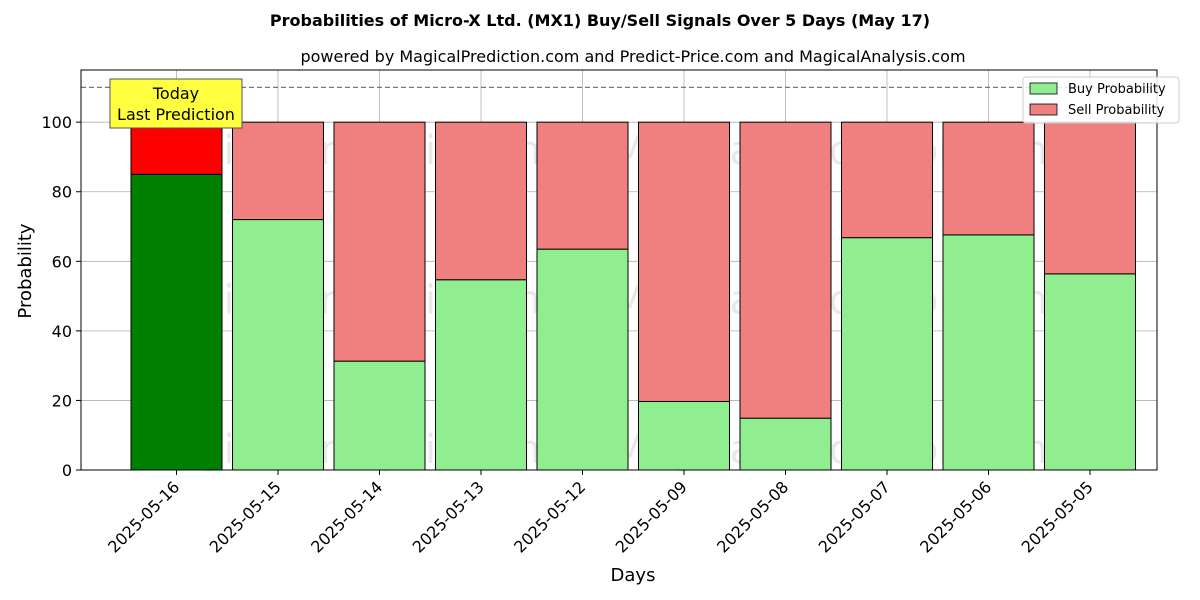  What do you see at coordinates (1116, 110) in the screenshot?
I see `legend-label-sell: Sell Probability` at bounding box center [1116, 110].